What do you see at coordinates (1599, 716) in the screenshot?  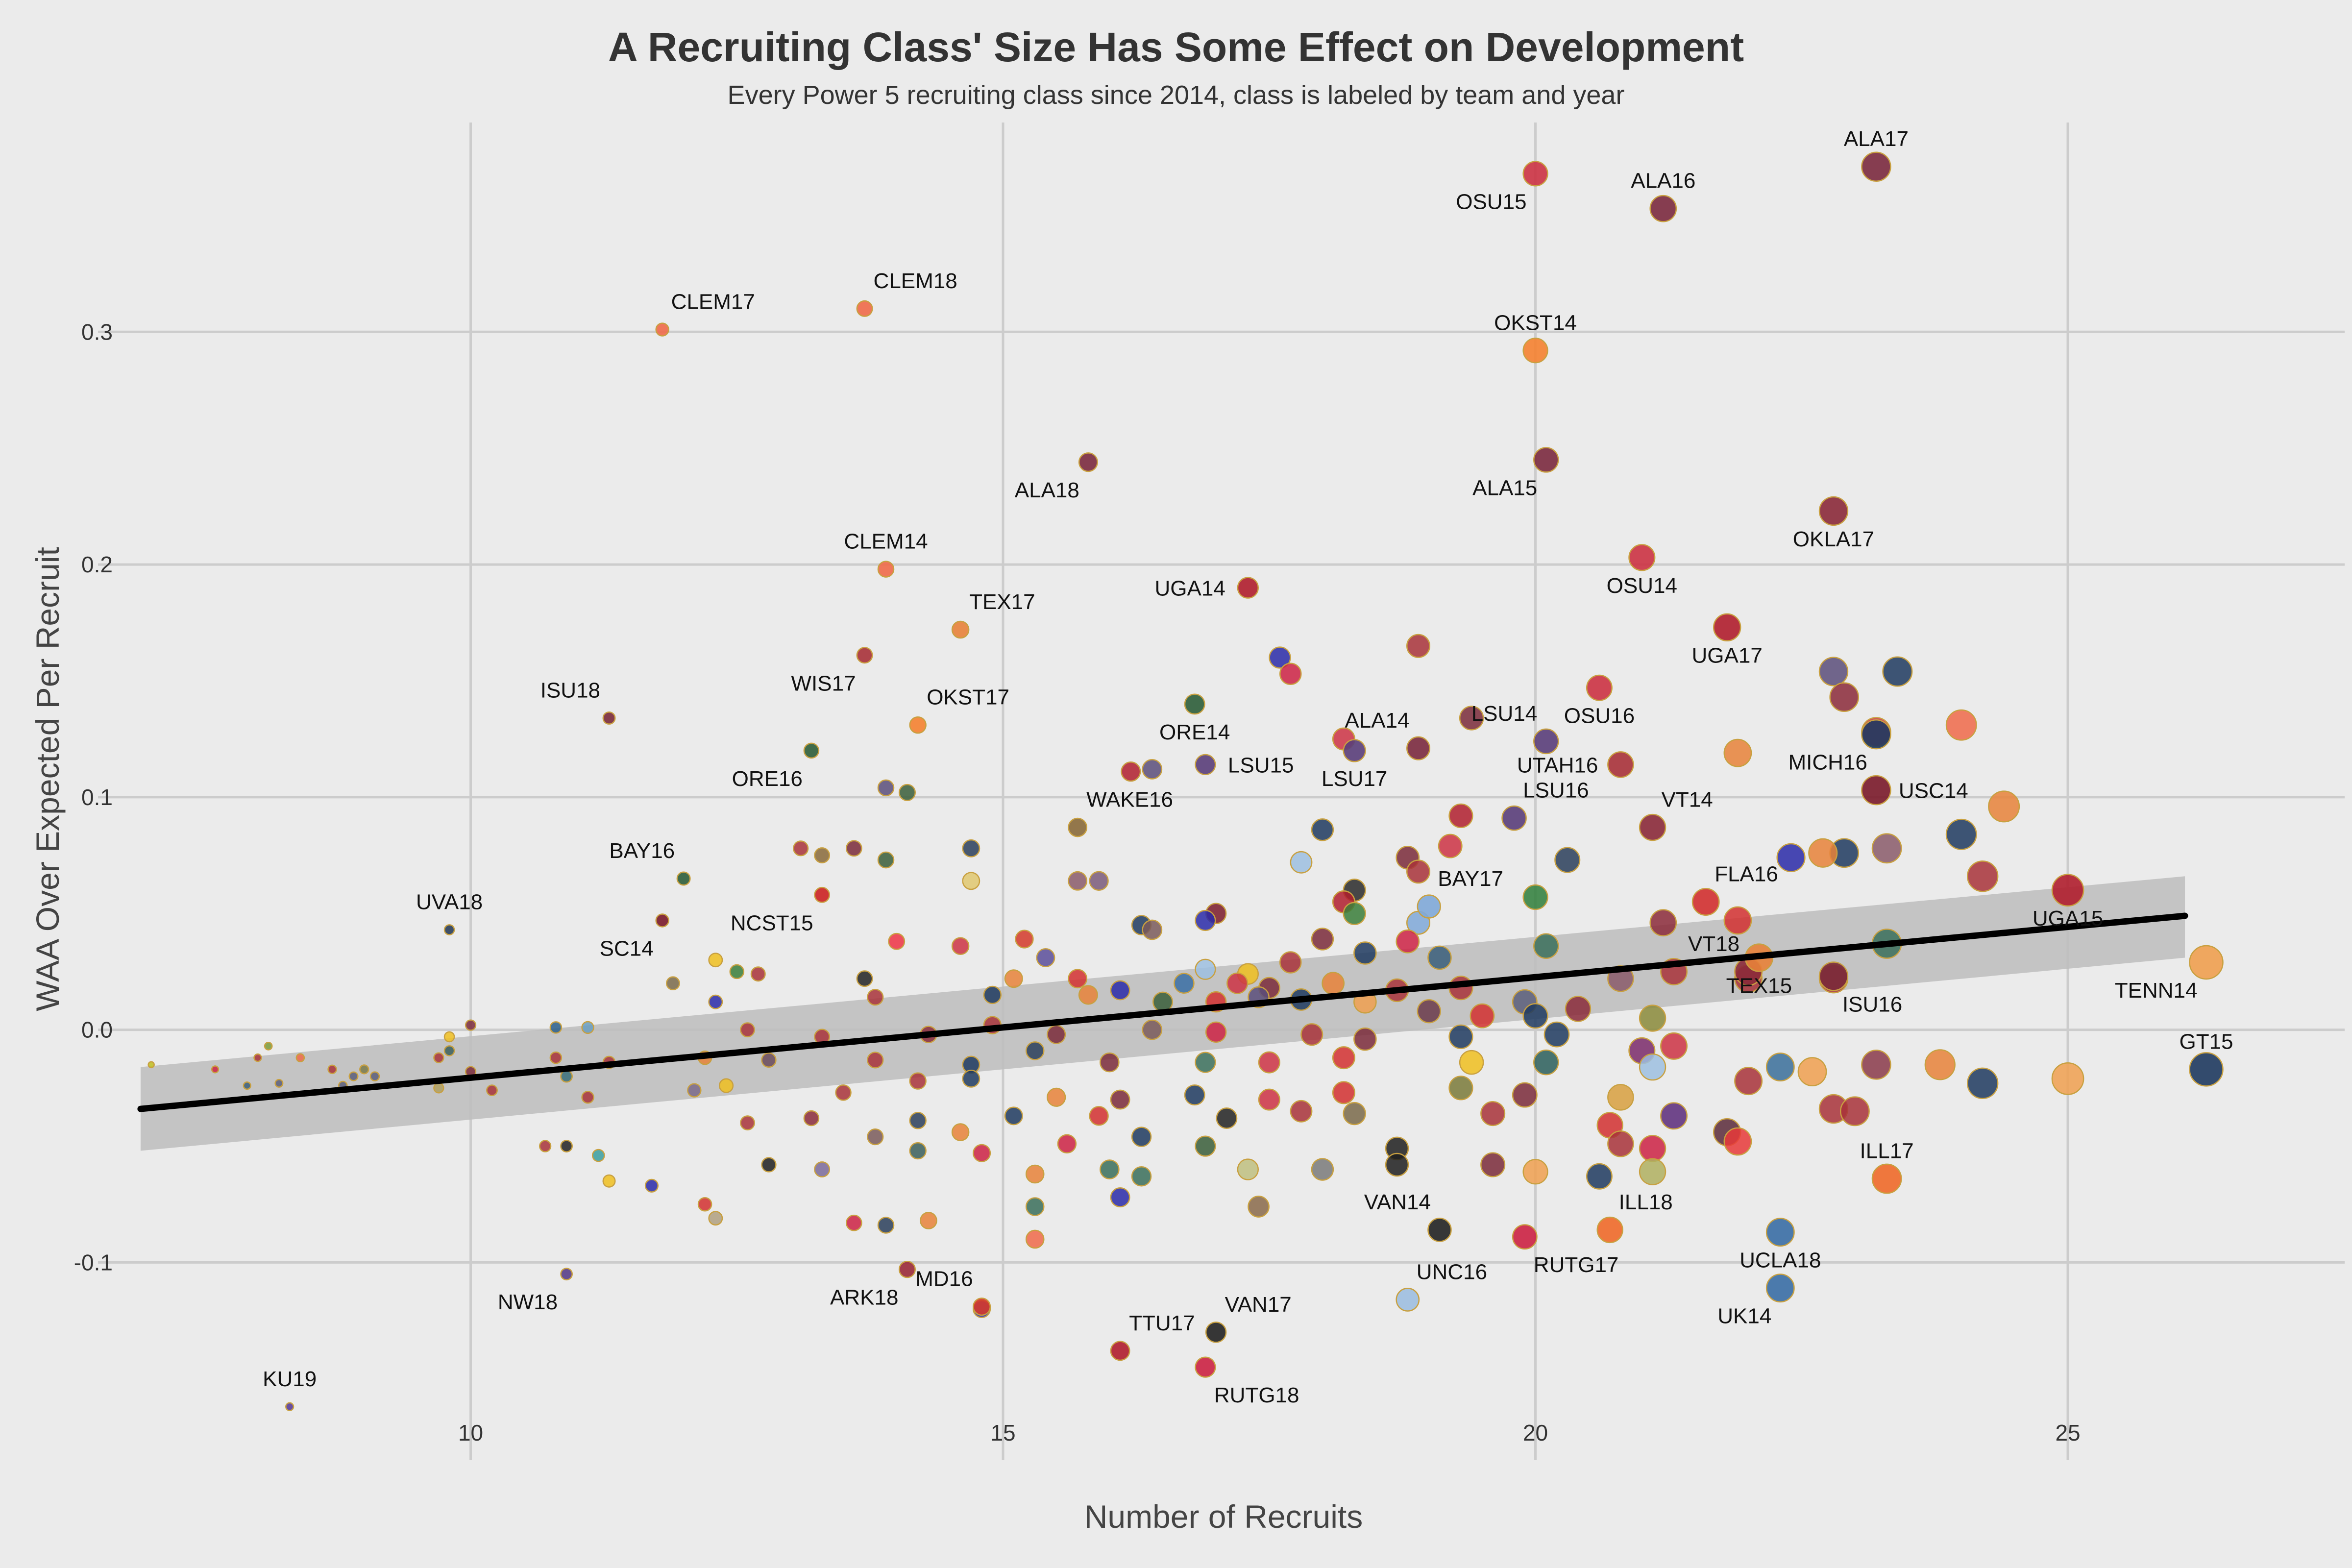 I see `point-label: OSU16` at bounding box center [1599, 716].